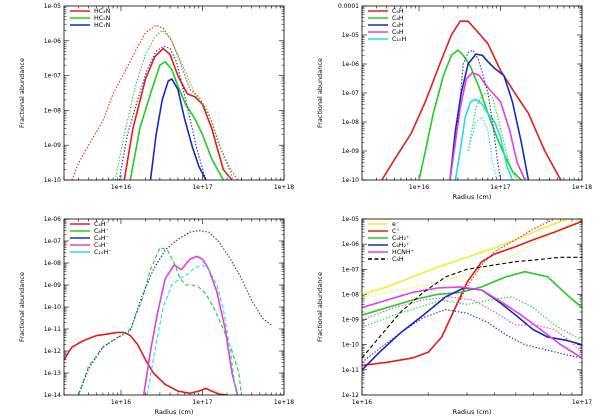  What do you see at coordinates (101, 245) in the screenshot?
I see `legend-label: C₉H⁻` at bounding box center [101, 245].